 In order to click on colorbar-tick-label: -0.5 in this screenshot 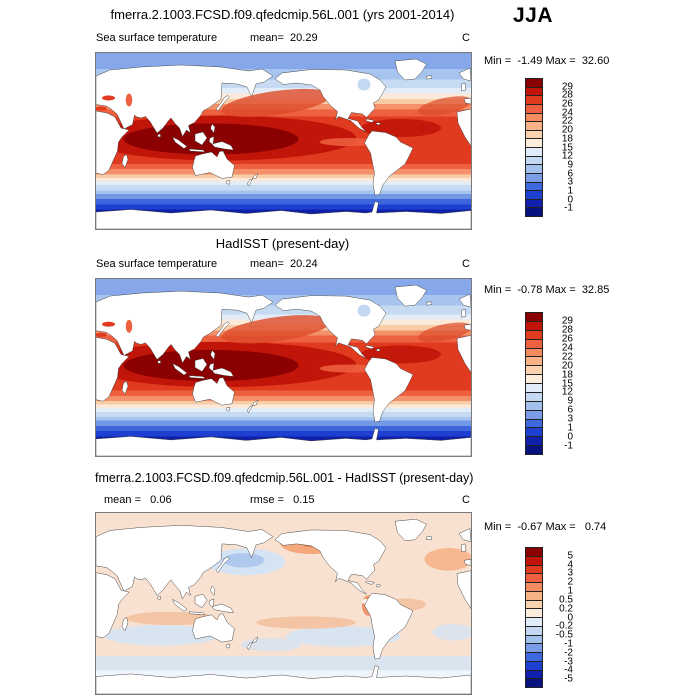, I will do `click(564, 635)`.